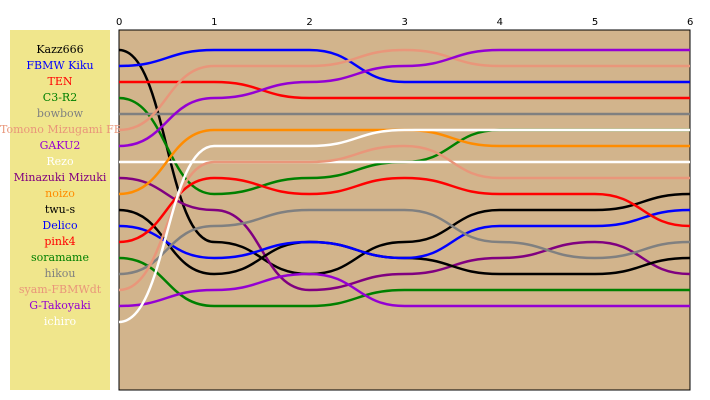 The height and width of the screenshot is (400, 710). What do you see at coordinates (690, 22) in the screenshot?
I see `x-tick-label-6: 6` at bounding box center [690, 22].